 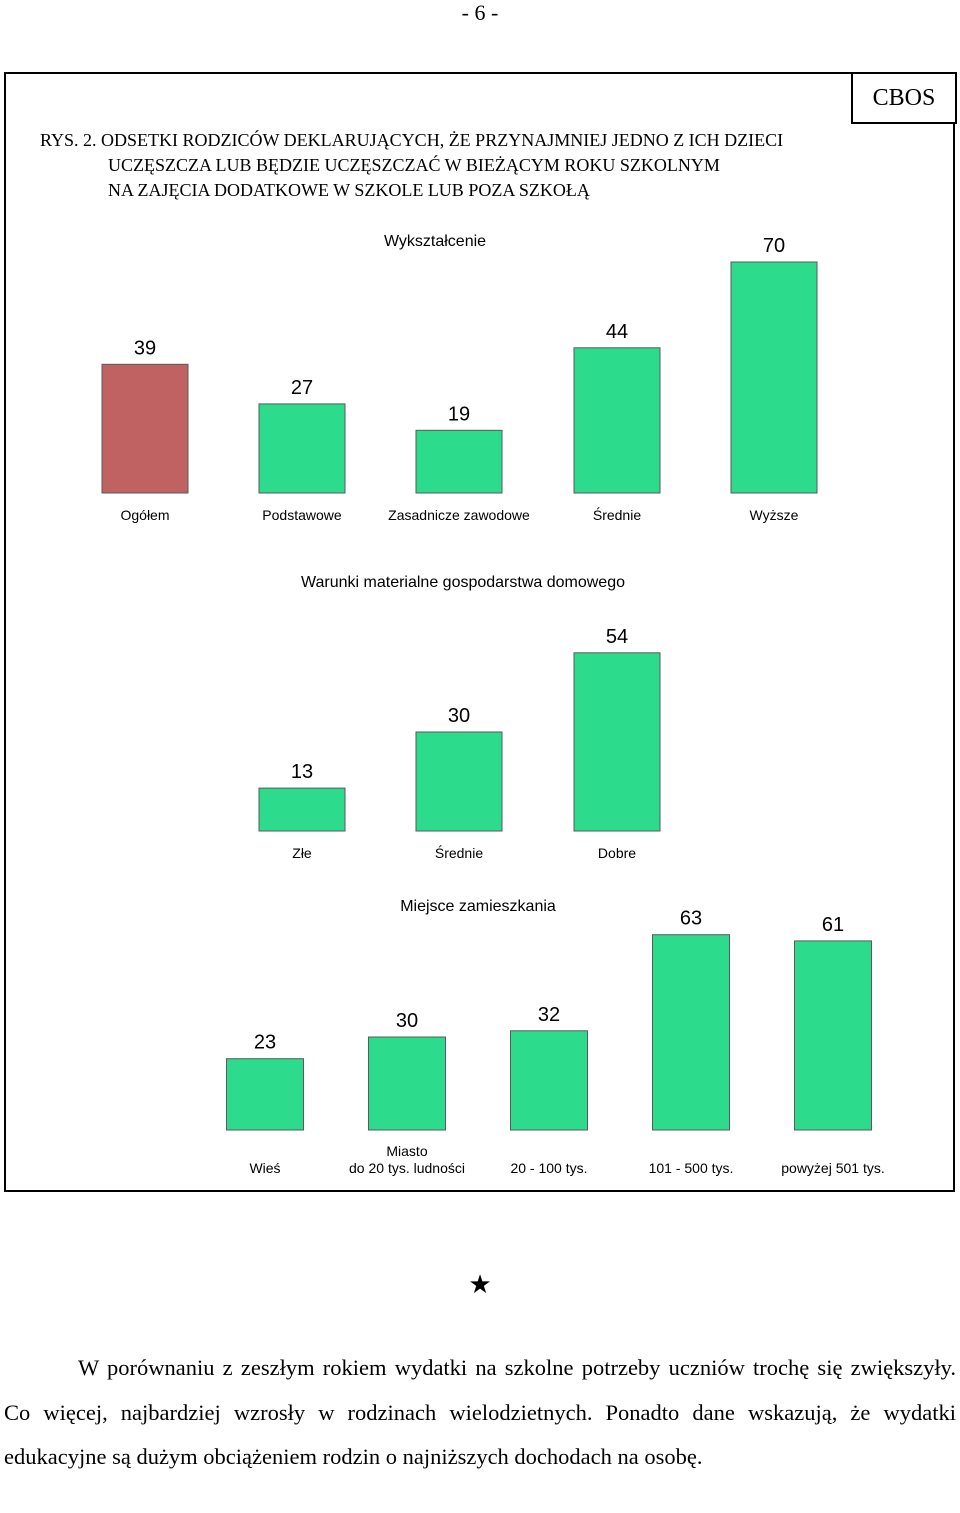 I want to click on category-label: Miasto, so click(x=406, y=1151).